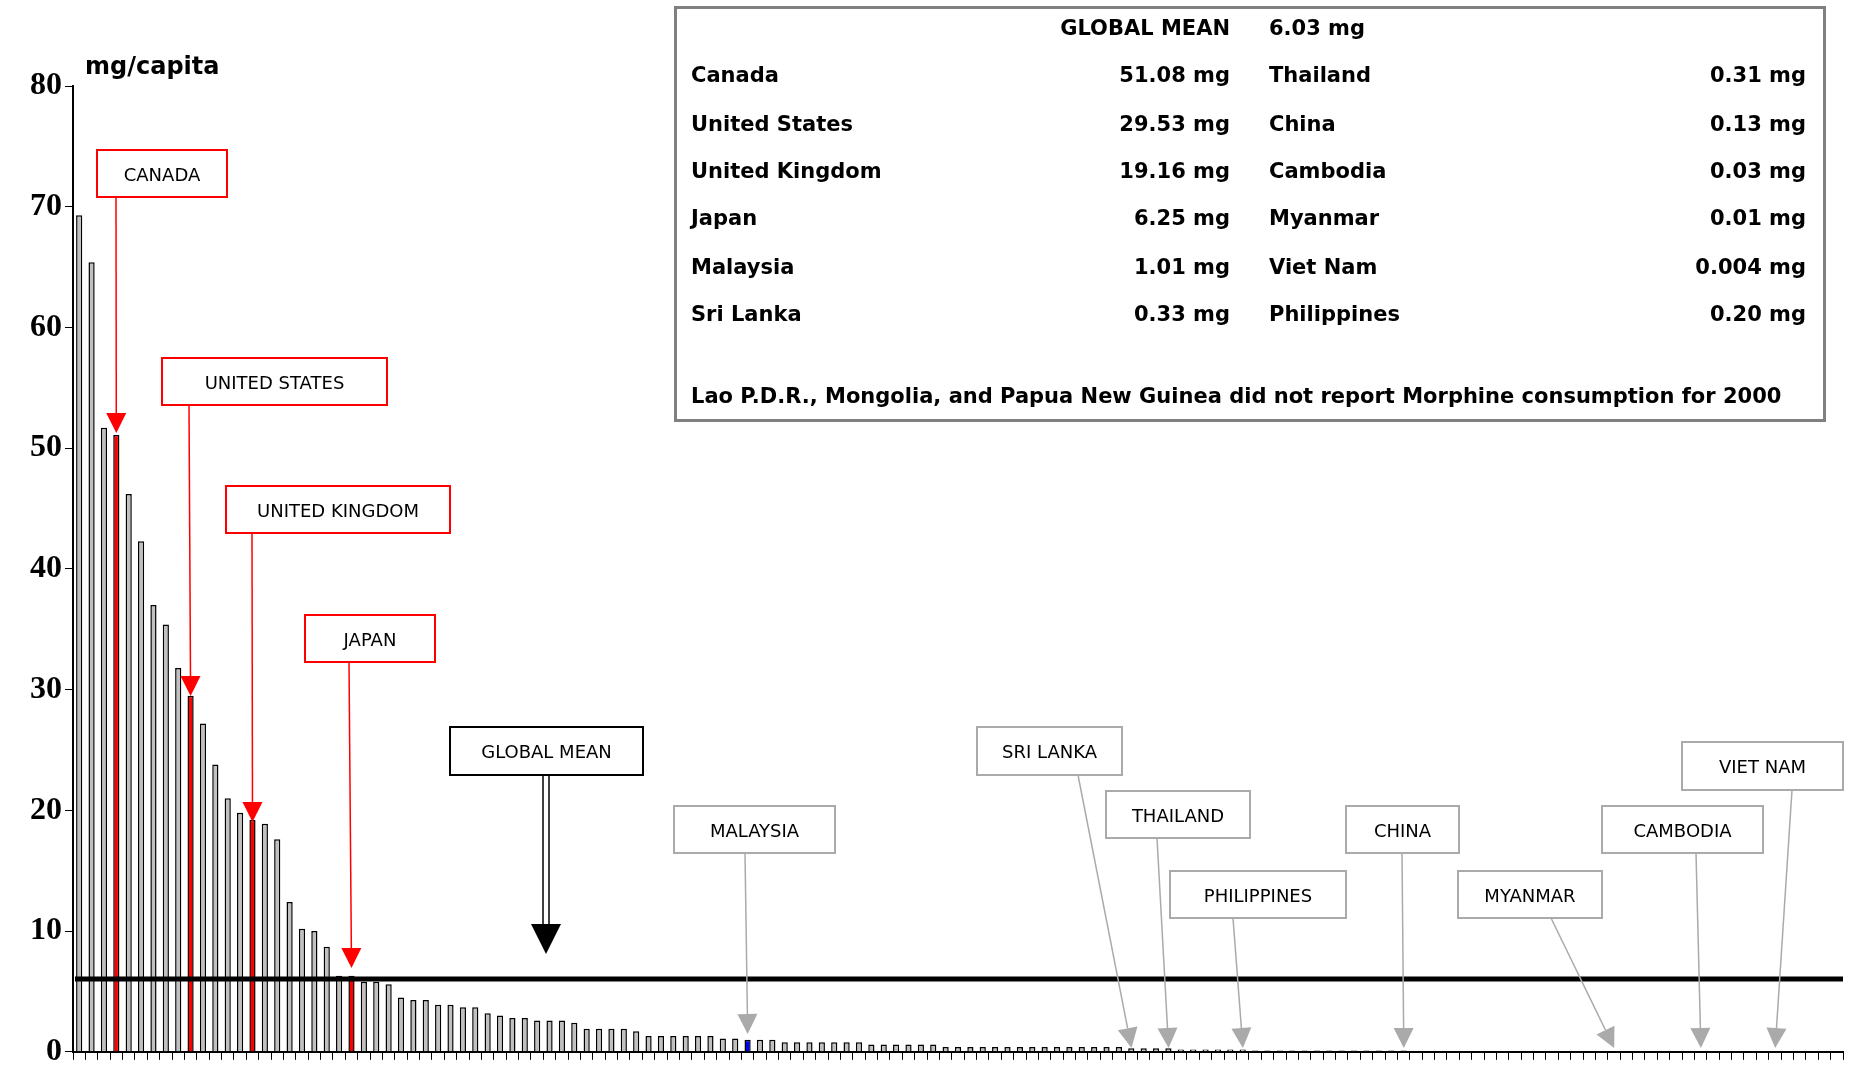 The height and width of the screenshot is (1074, 1853). What do you see at coordinates (1757, 218) in the screenshot?
I see `annotation: 0.01 mg` at bounding box center [1757, 218].